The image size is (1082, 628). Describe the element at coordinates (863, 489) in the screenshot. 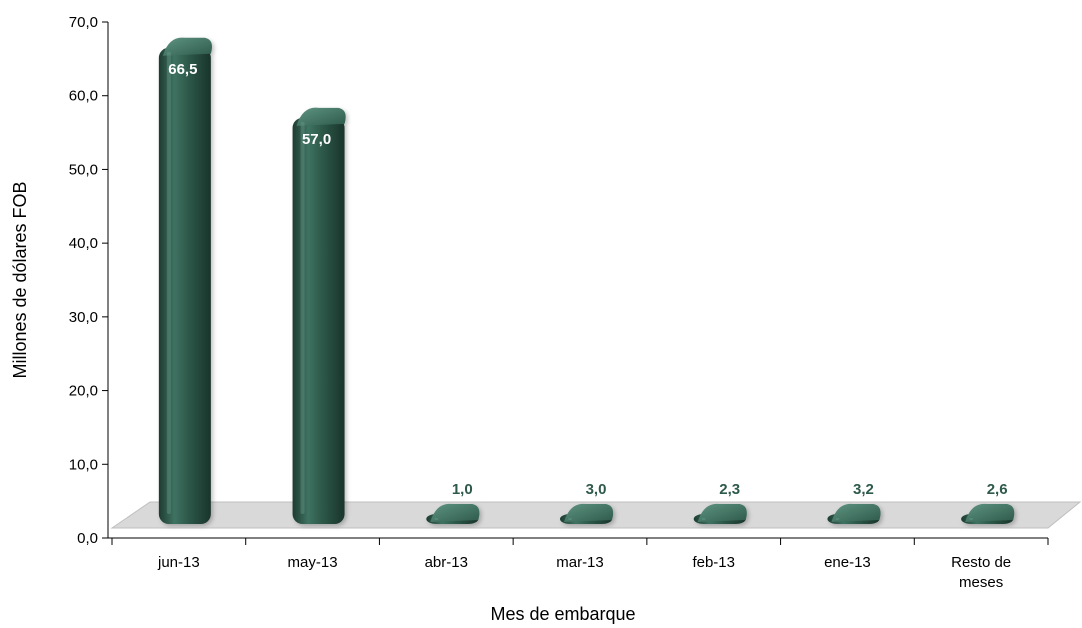

I see `data-label: 3,2` at that location.